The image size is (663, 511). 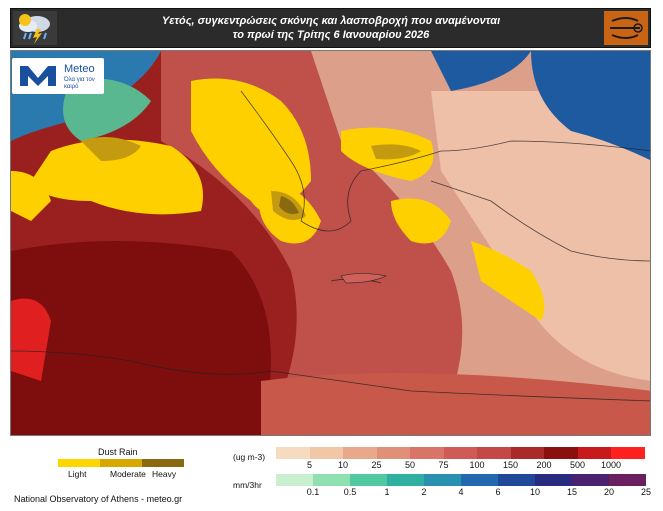 What do you see at coordinates (481, 71) in the screenshot?
I see `sea-rain-north` at bounding box center [481, 71].